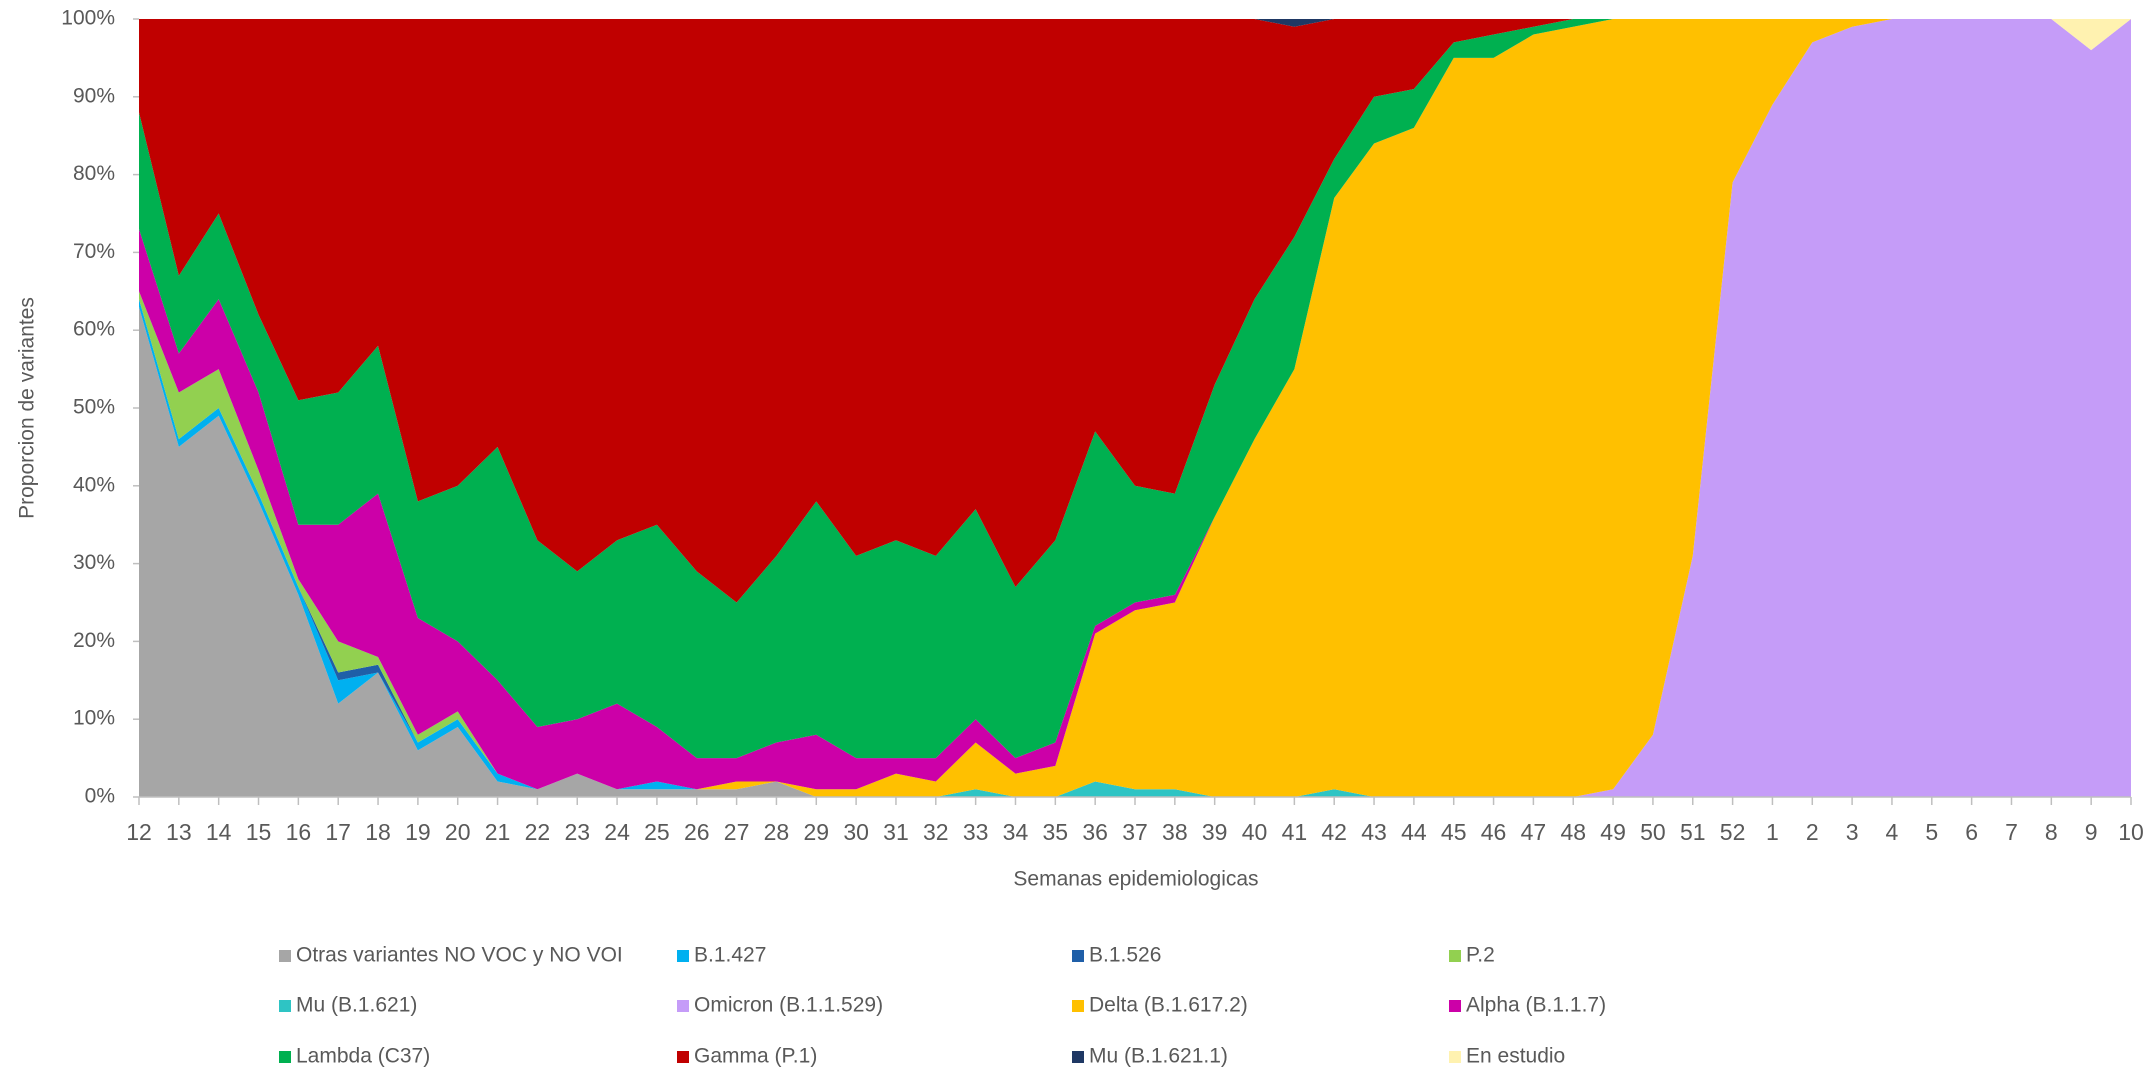 The height and width of the screenshot is (1077, 2152). I want to click on x-tick-label: 14, so click(219, 832).